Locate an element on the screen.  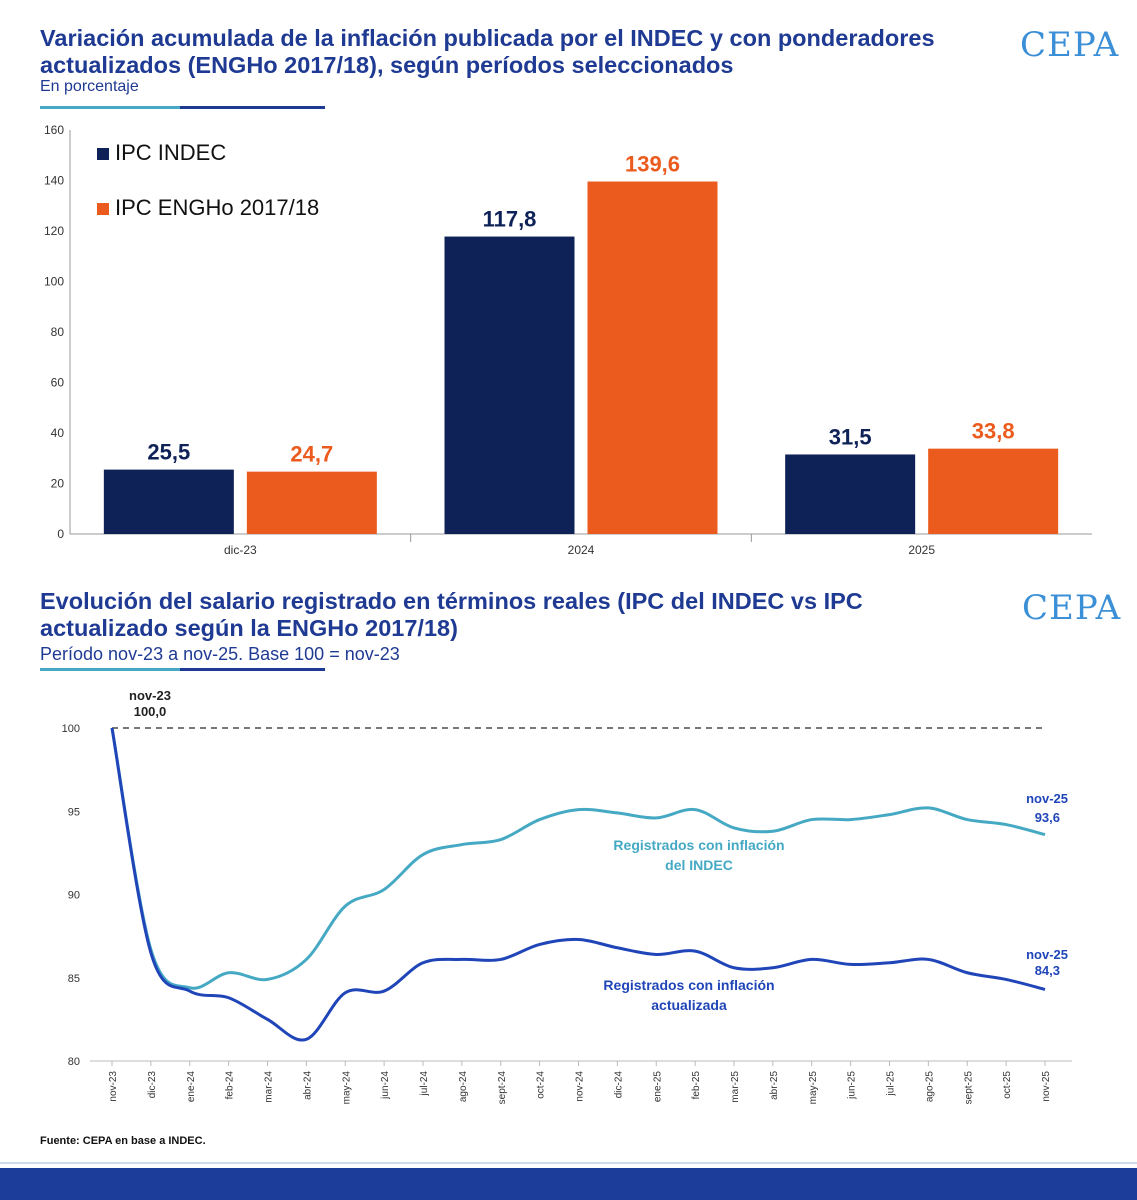
series-label-actualizada: actualizada is located at coordinates (689, 1005).